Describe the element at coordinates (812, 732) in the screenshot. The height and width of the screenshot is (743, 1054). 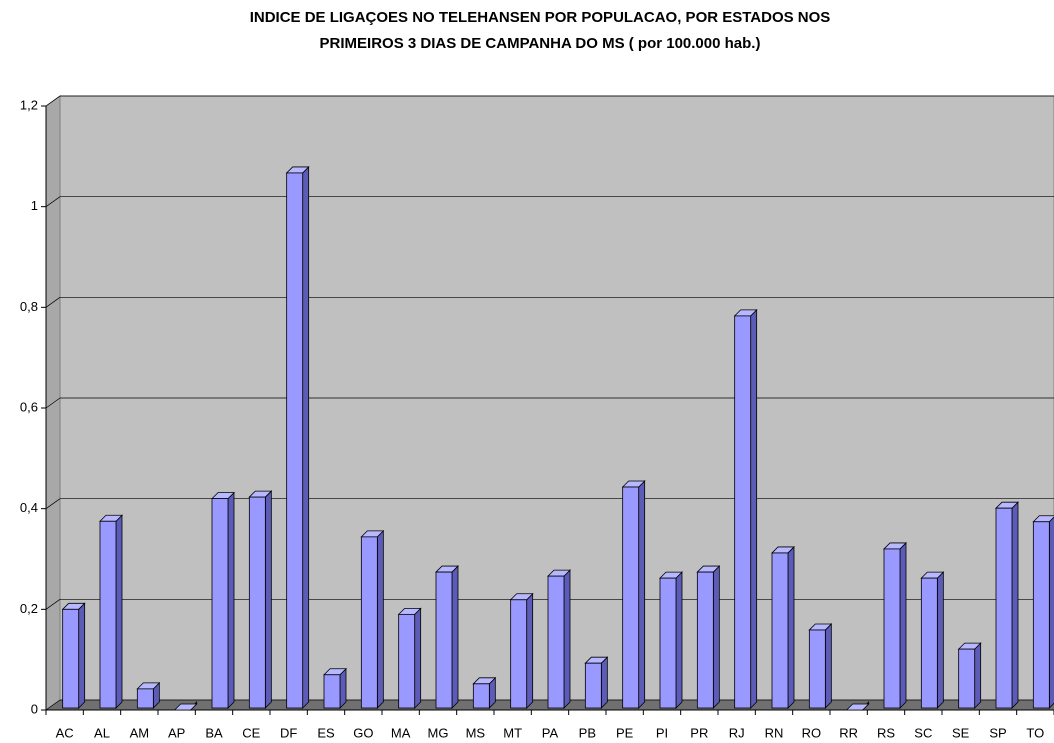
I see `x-tick-label: RO` at that location.